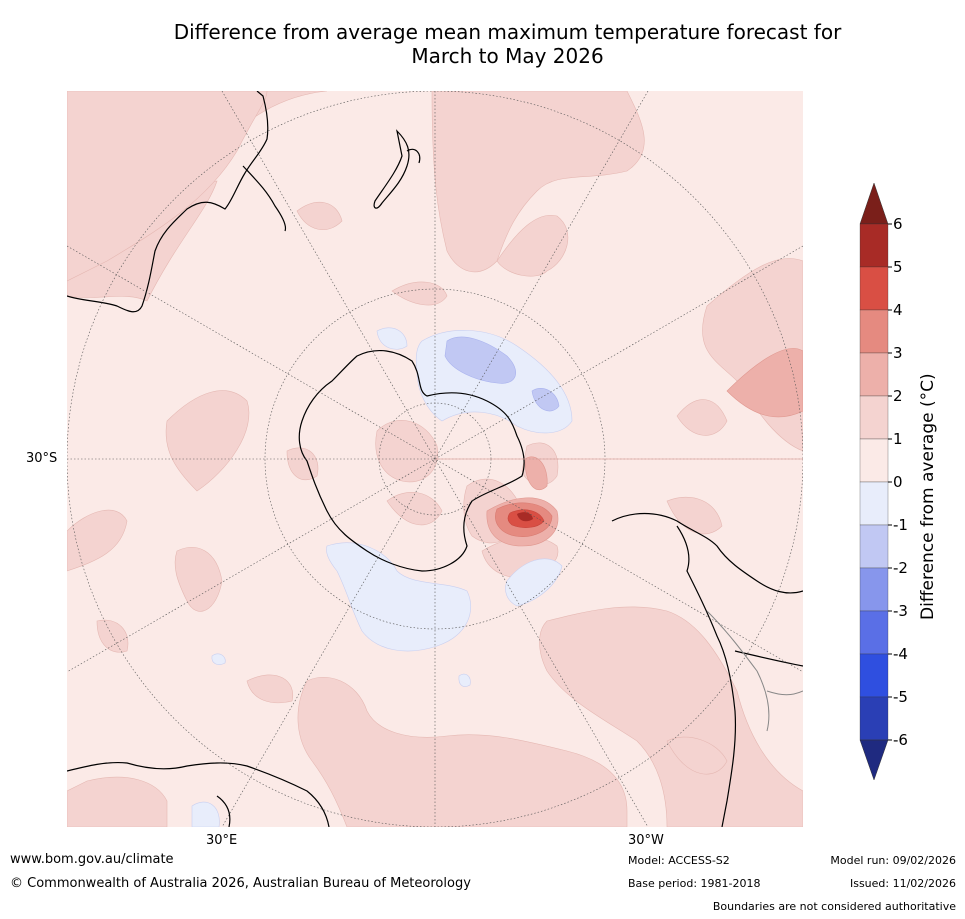  What do you see at coordinates (900, 697) in the screenshot?
I see `colorbar-tick-label: -5` at bounding box center [900, 697].